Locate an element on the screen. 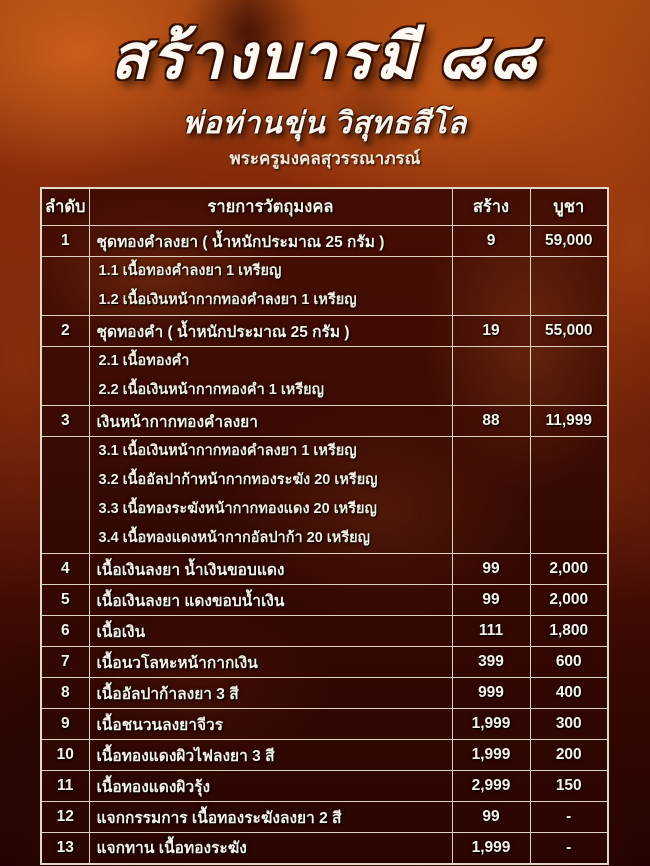 The image size is (650, 866). sub-item: 3.3 เนื้อทองระฆังหน้ากากทองแดง 20 เหรียญ is located at coordinates (237, 509).